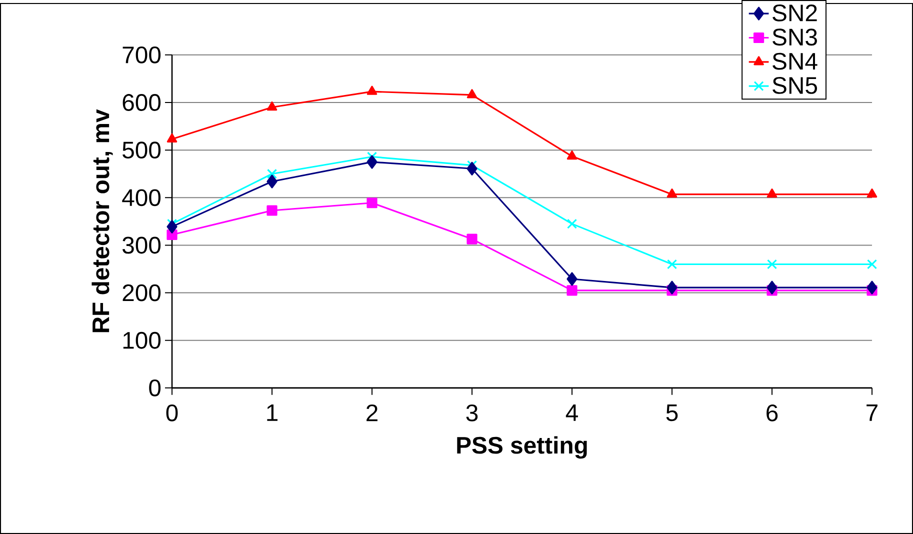 This screenshot has width=913, height=534. What do you see at coordinates (572, 412) in the screenshot?
I see `x-tick-label: 4` at bounding box center [572, 412].